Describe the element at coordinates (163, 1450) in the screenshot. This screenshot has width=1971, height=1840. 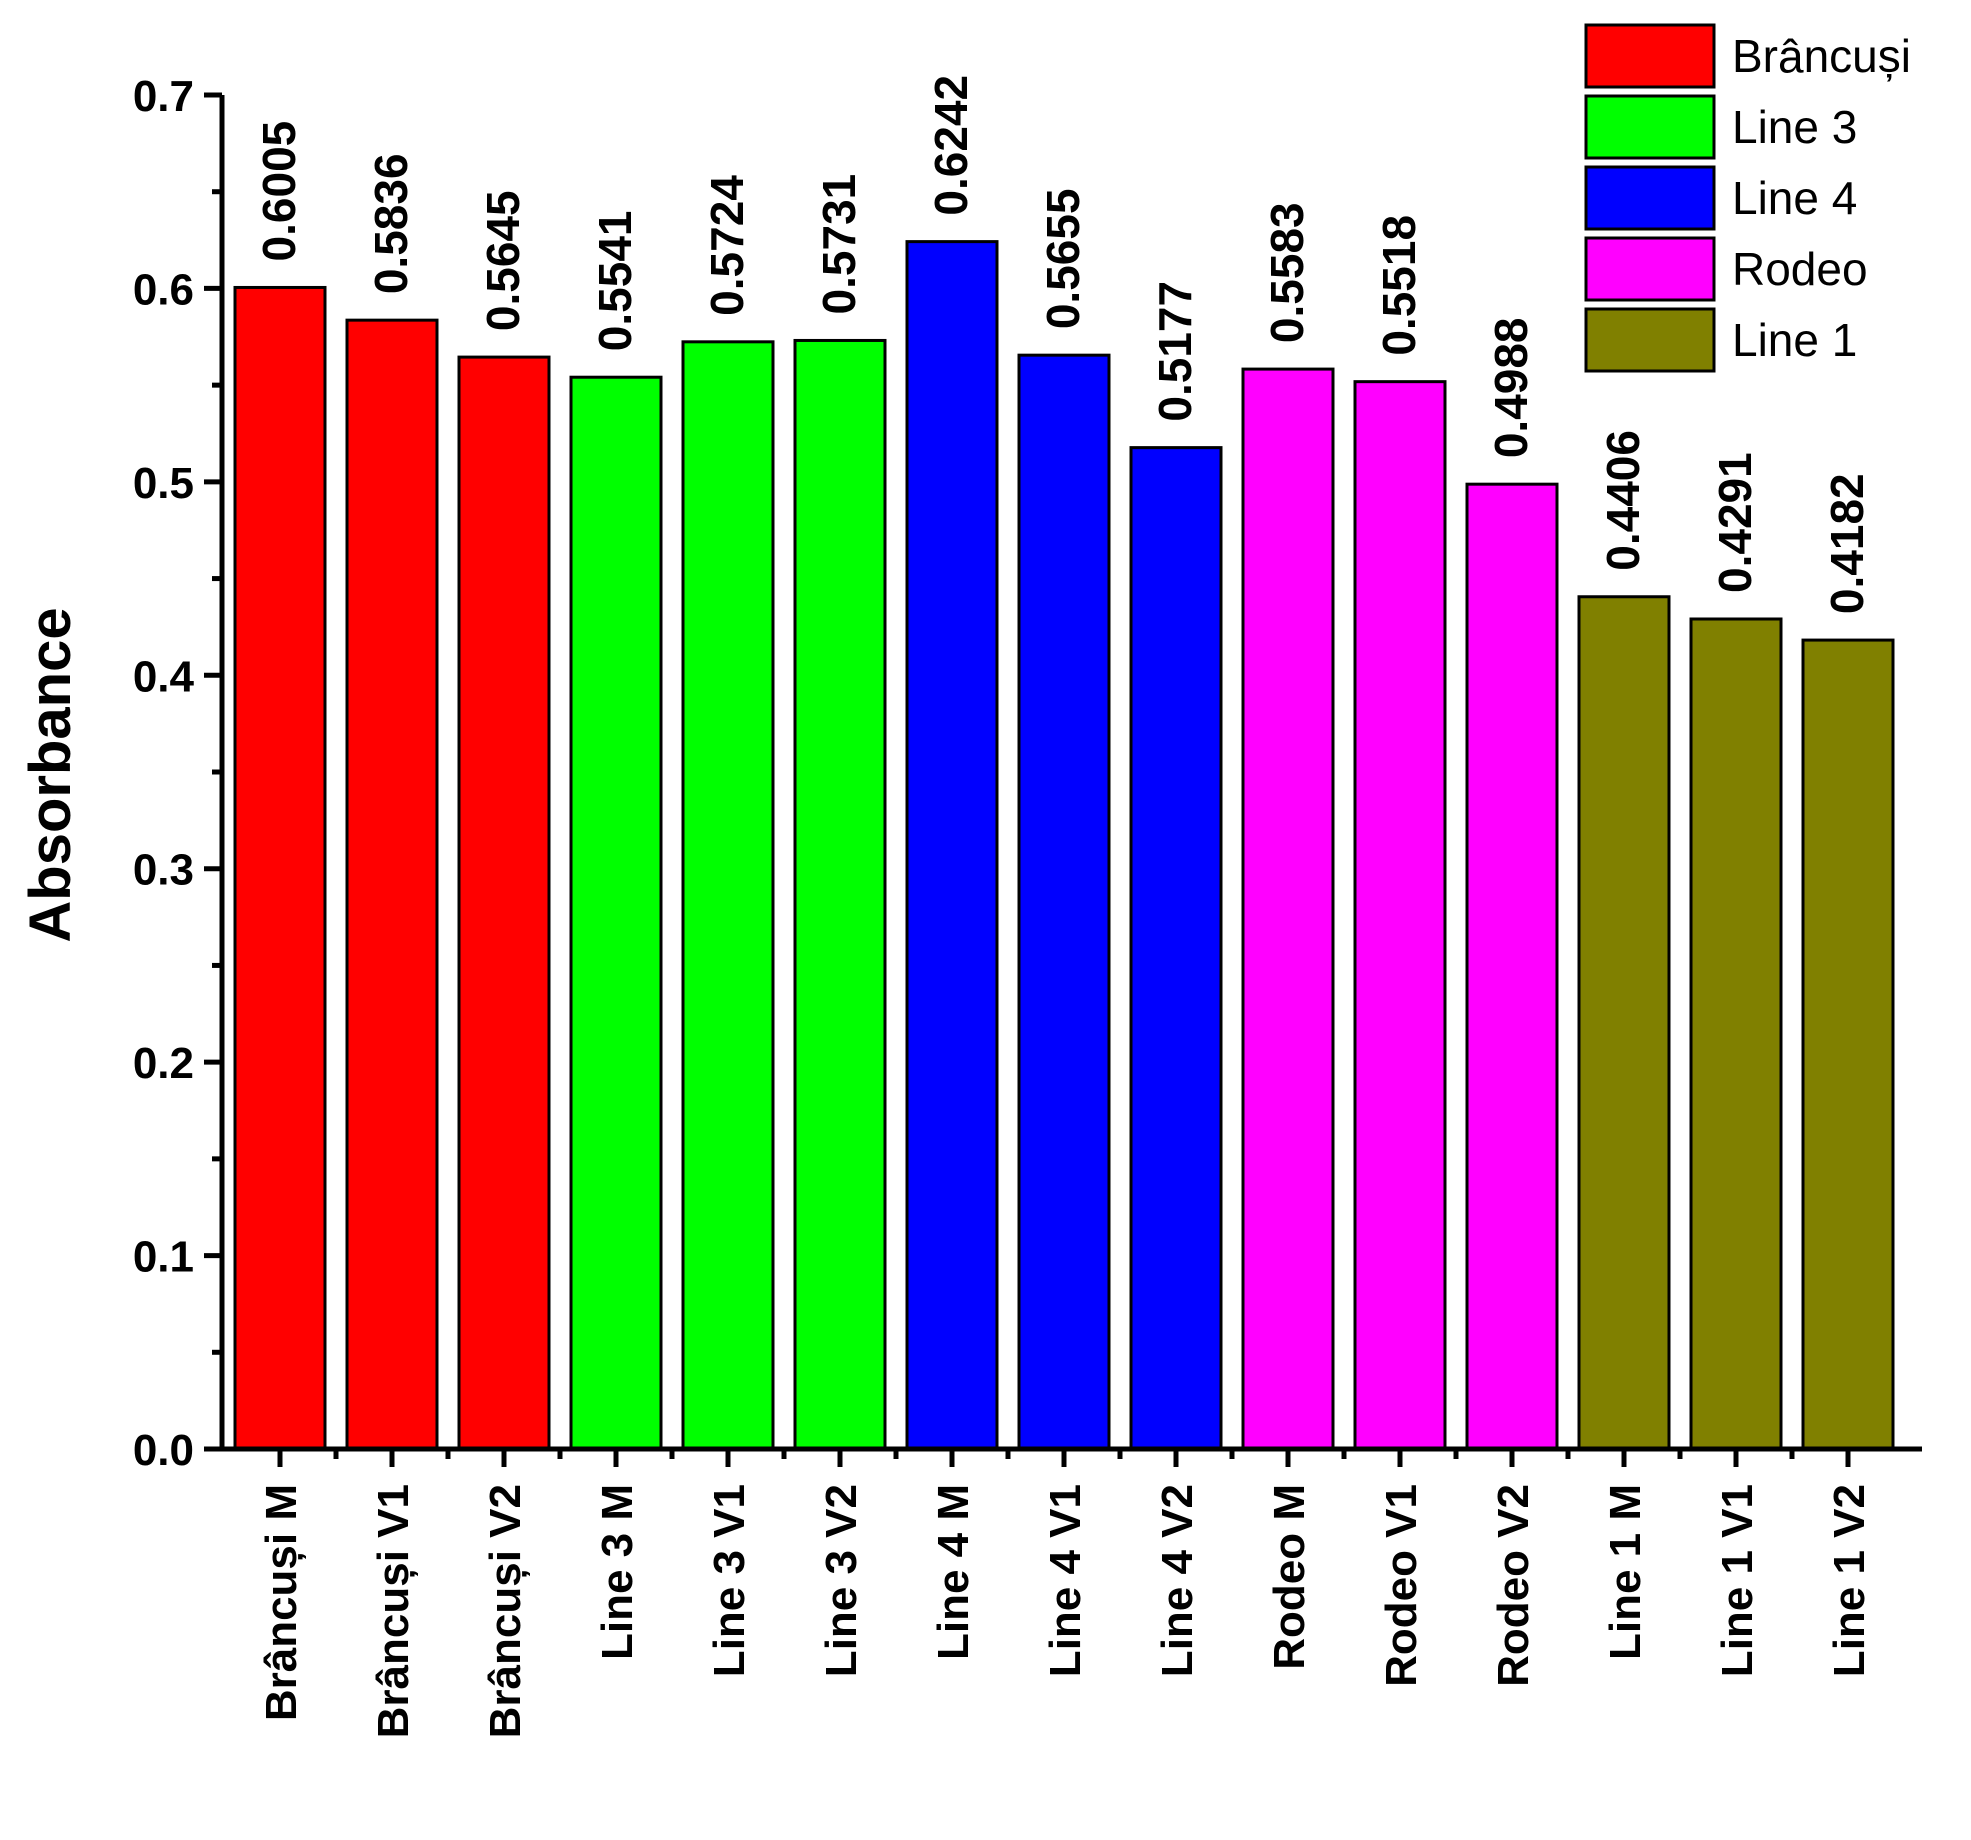
I see `y-tick-label: 0.0` at that location.